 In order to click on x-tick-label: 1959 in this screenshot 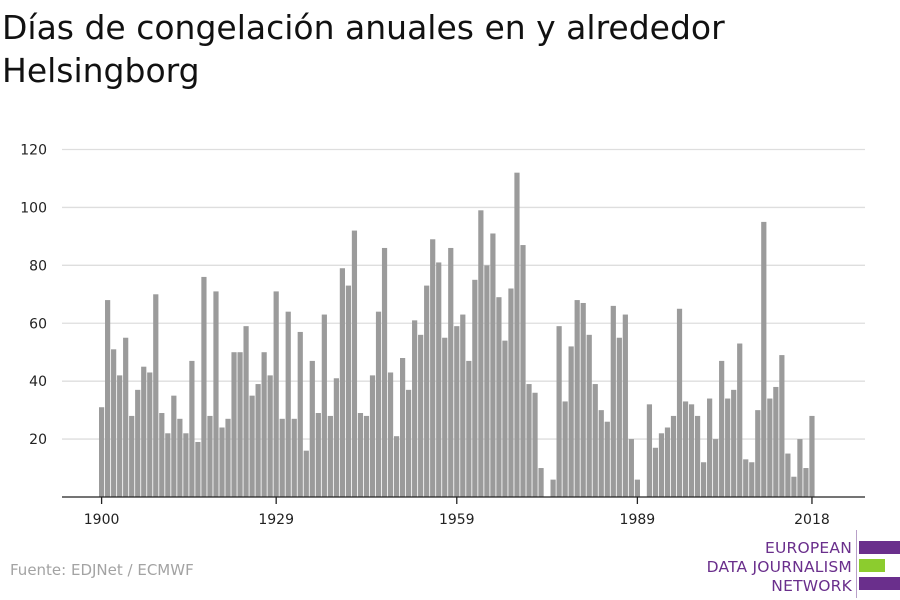, I will do `click(457, 520)`.